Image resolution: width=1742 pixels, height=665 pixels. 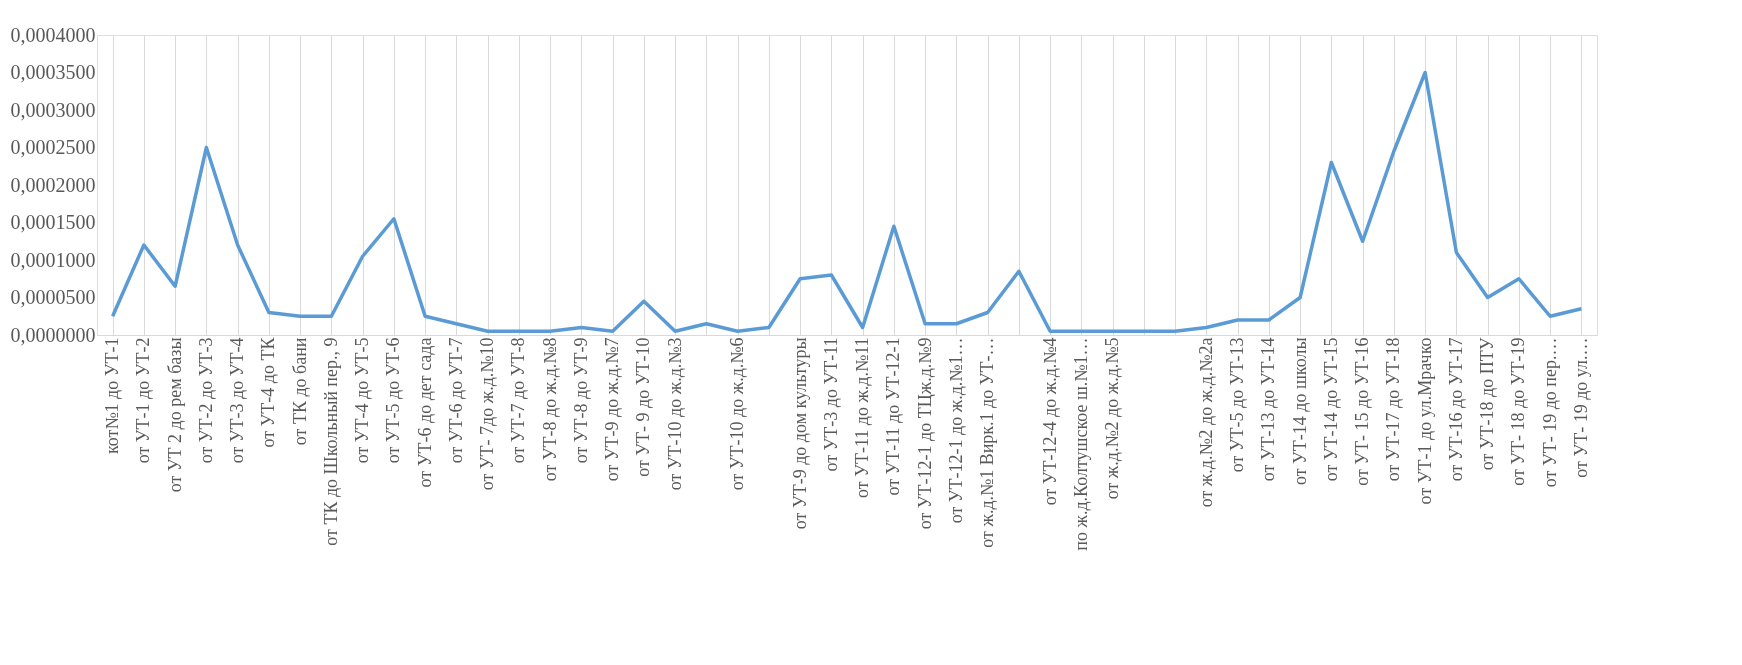 What do you see at coordinates (1518, 411) in the screenshot?
I see `x-tick-label: от УТ- 18 до УТ-19` at bounding box center [1518, 411].